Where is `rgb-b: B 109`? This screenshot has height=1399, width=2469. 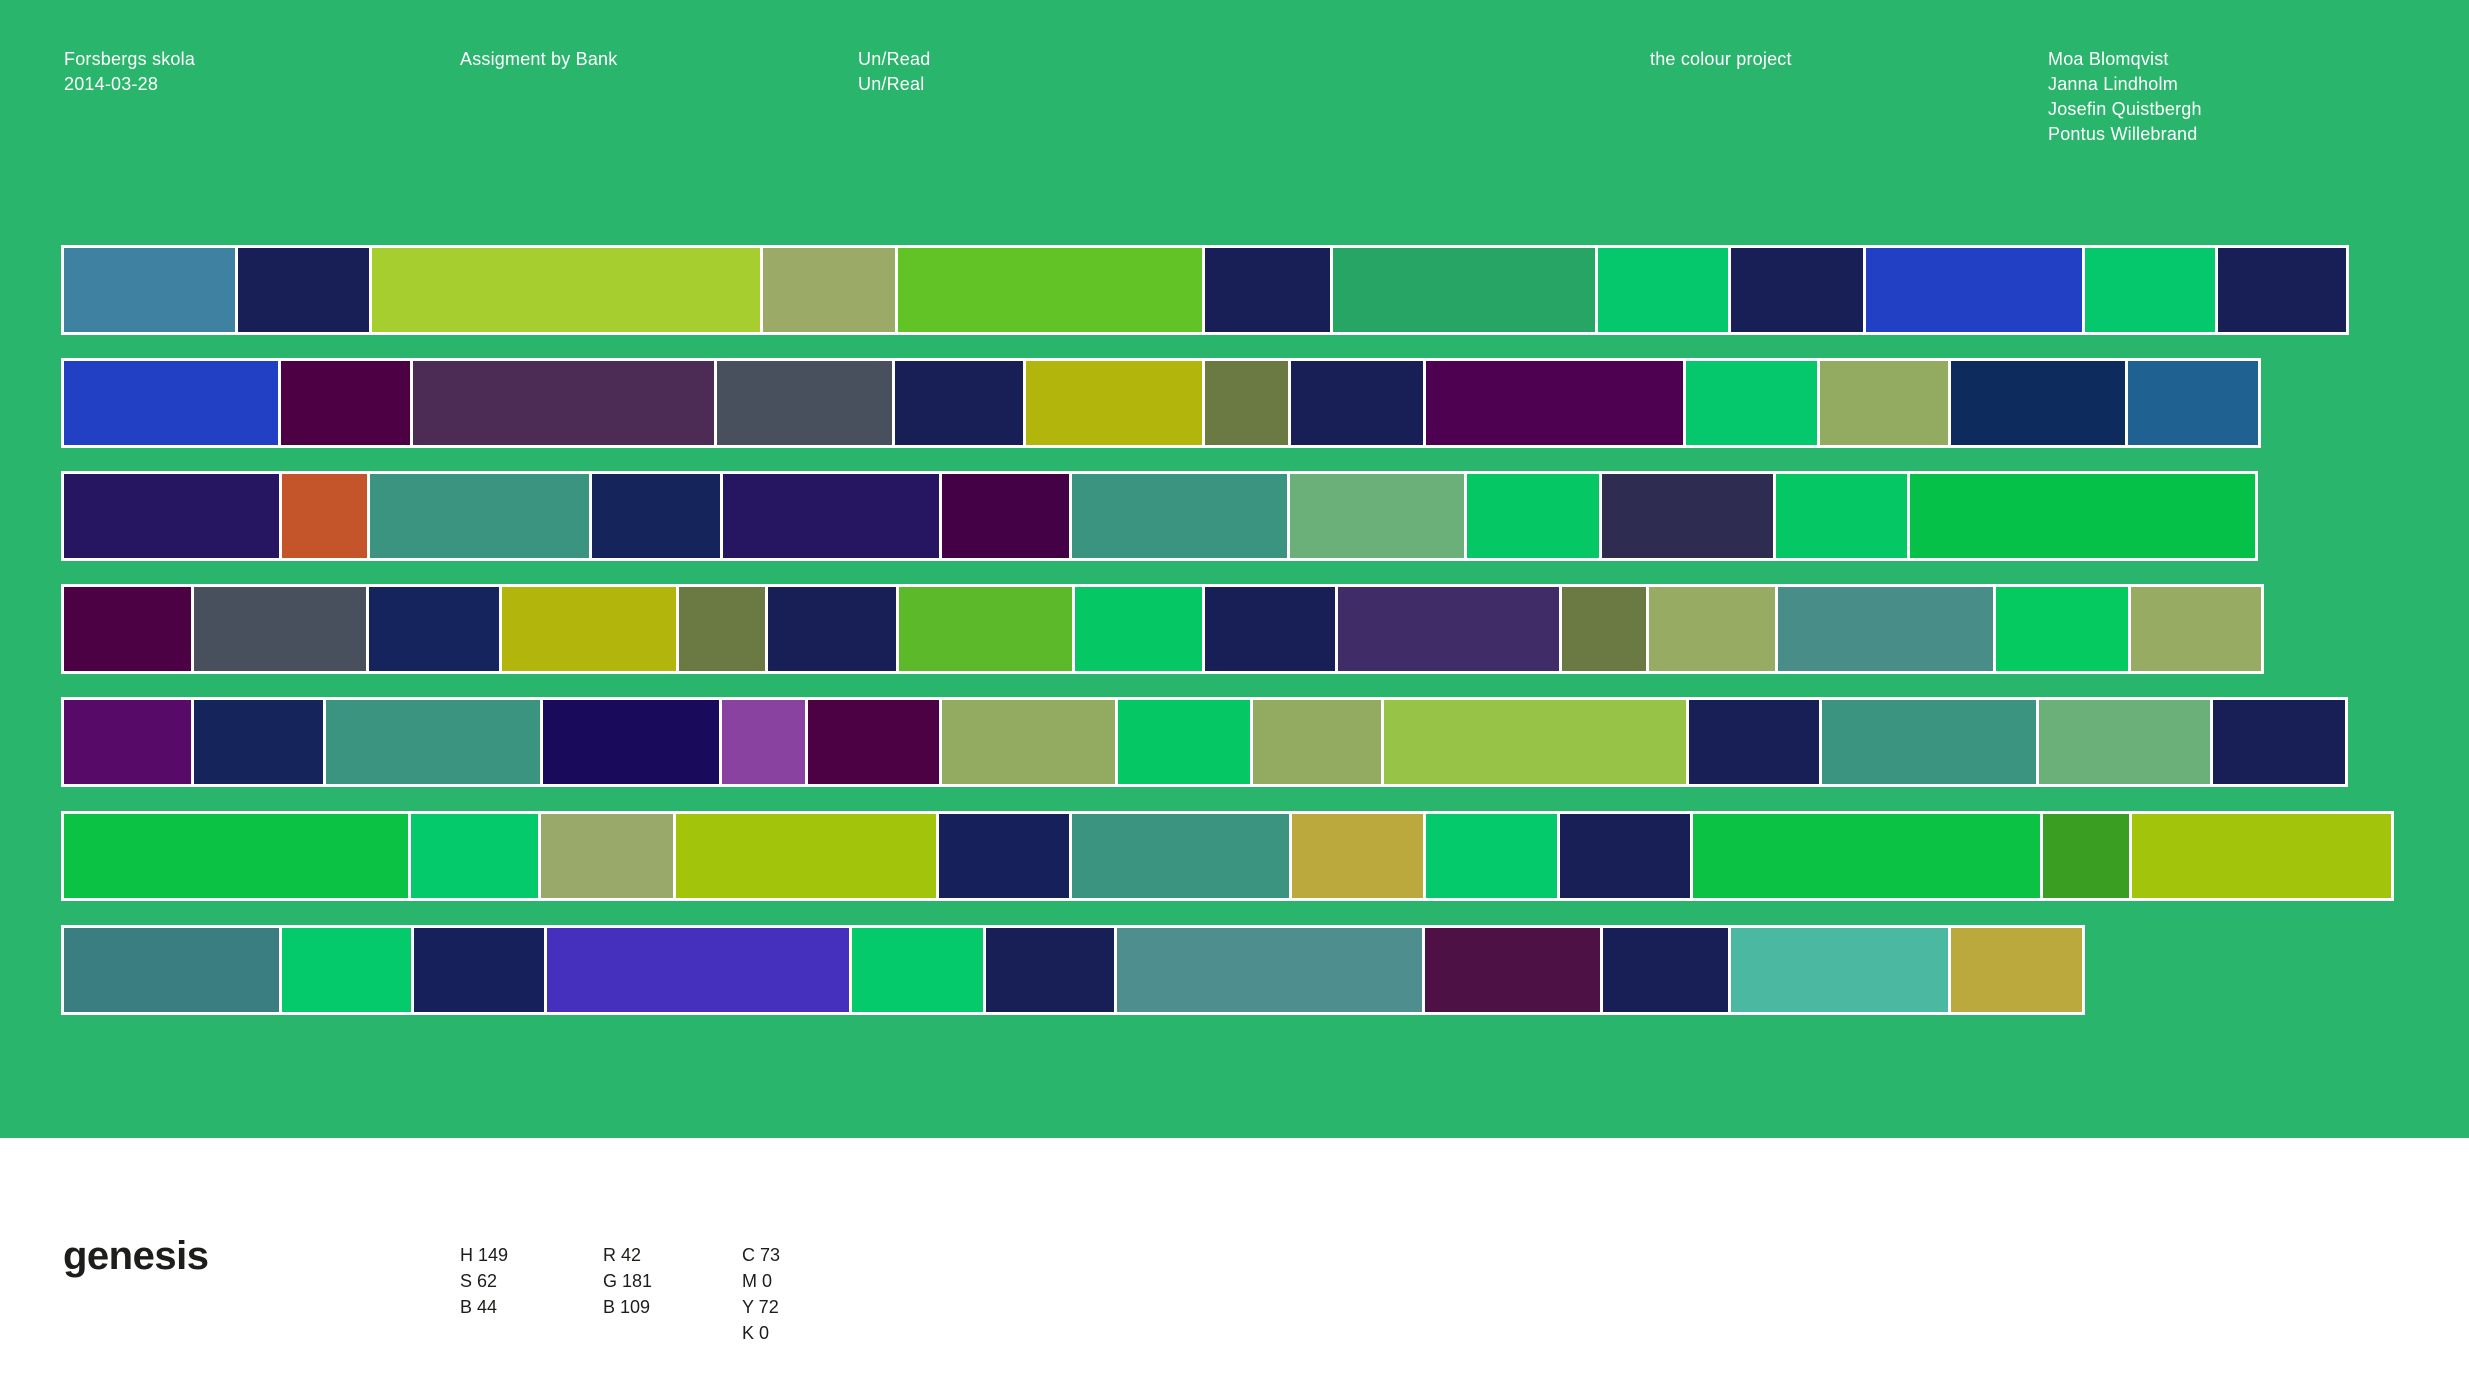 rgb-b: B 109 is located at coordinates (627, 1307).